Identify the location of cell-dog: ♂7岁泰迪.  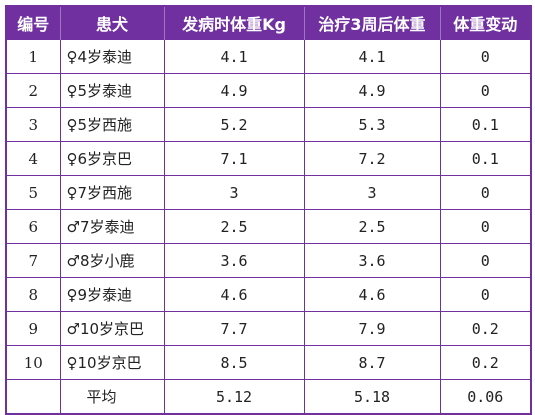
(112, 226).